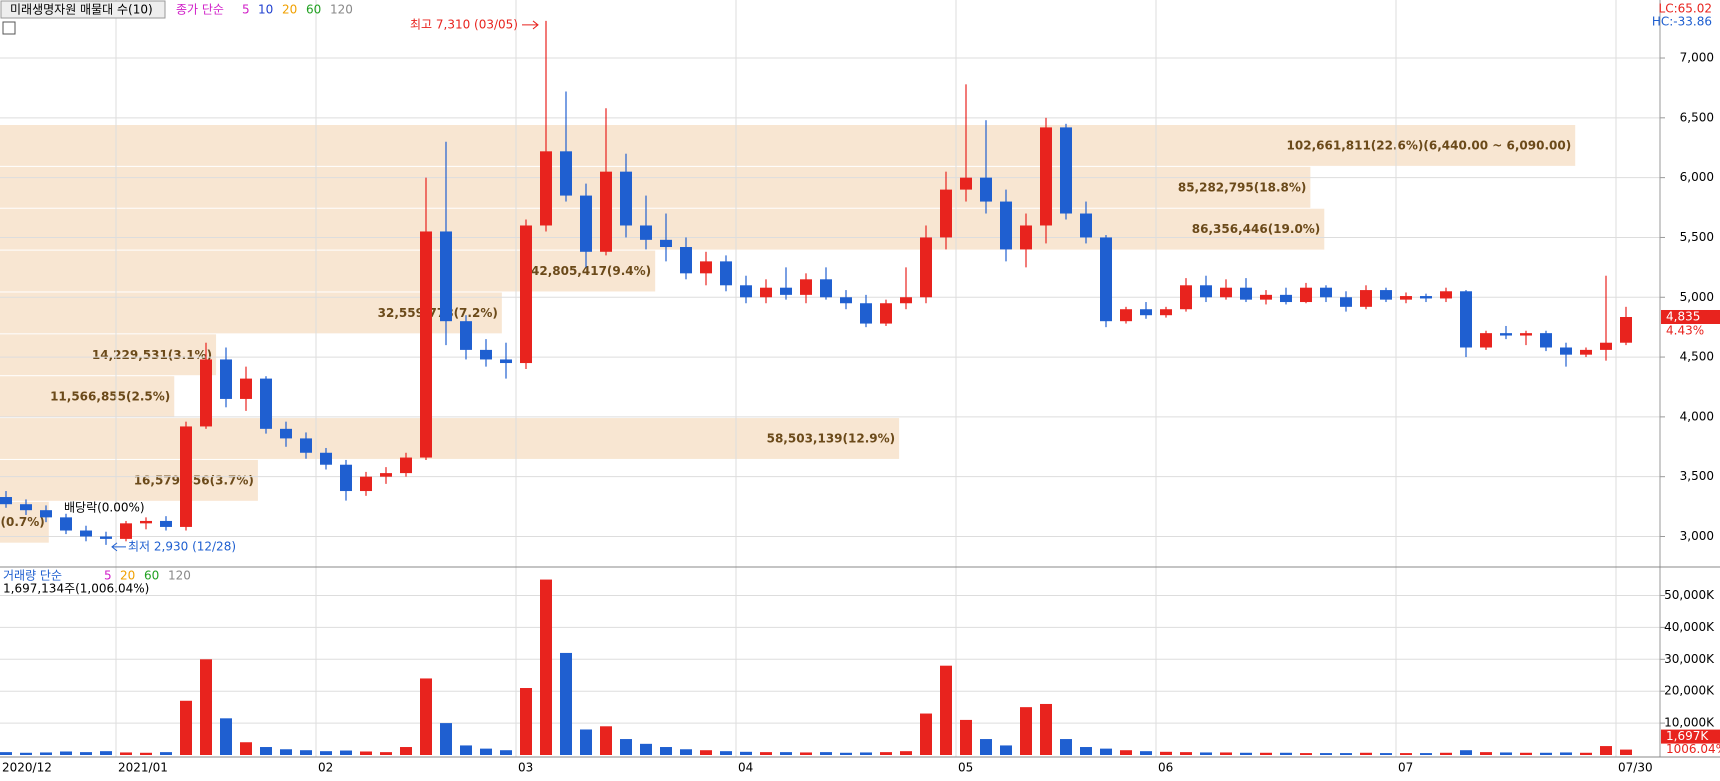  I want to click on last-price-box, so click(1690, 316).